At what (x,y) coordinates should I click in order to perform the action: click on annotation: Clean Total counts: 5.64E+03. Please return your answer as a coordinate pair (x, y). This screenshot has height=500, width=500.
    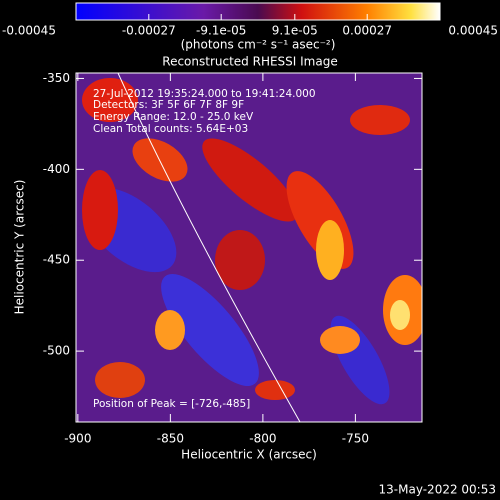
    Looking at the image, I should click on (170, 129).